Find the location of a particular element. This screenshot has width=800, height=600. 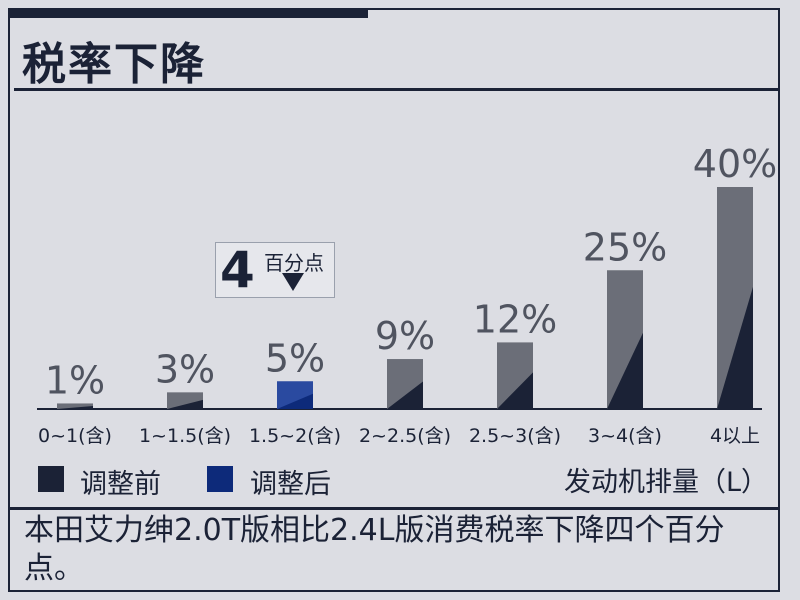

data-label-6: 40% is located at coordinates (735, 164).